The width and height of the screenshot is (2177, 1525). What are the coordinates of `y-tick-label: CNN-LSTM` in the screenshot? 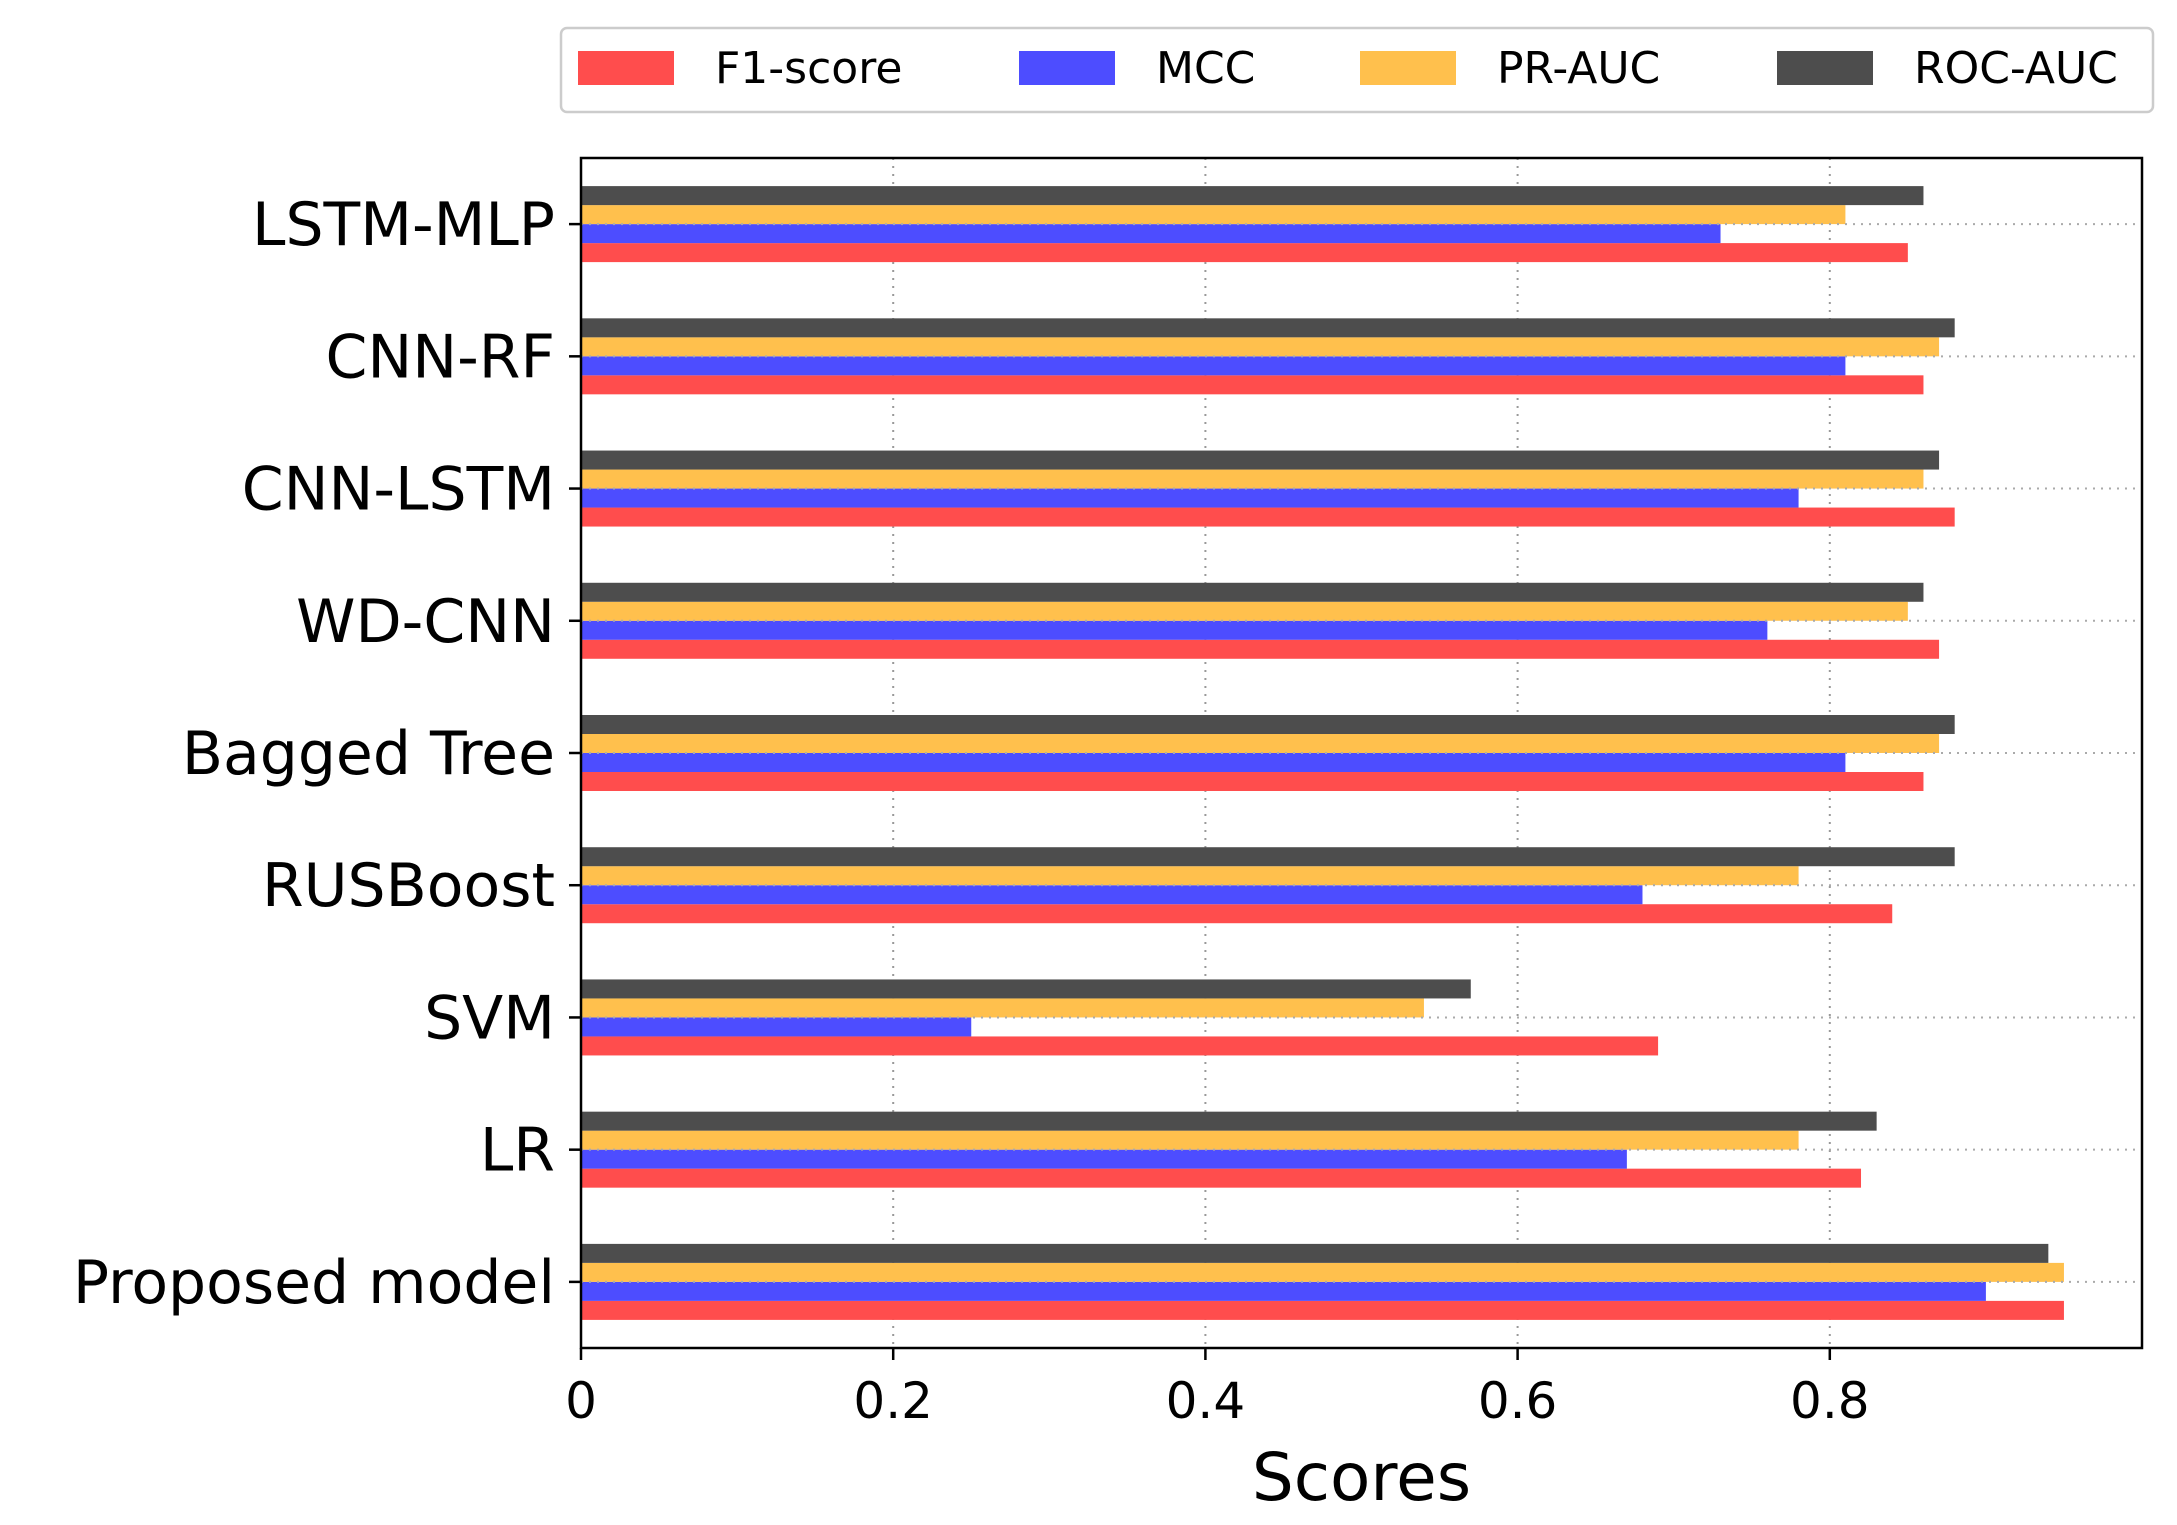 It's located at (398, 490).